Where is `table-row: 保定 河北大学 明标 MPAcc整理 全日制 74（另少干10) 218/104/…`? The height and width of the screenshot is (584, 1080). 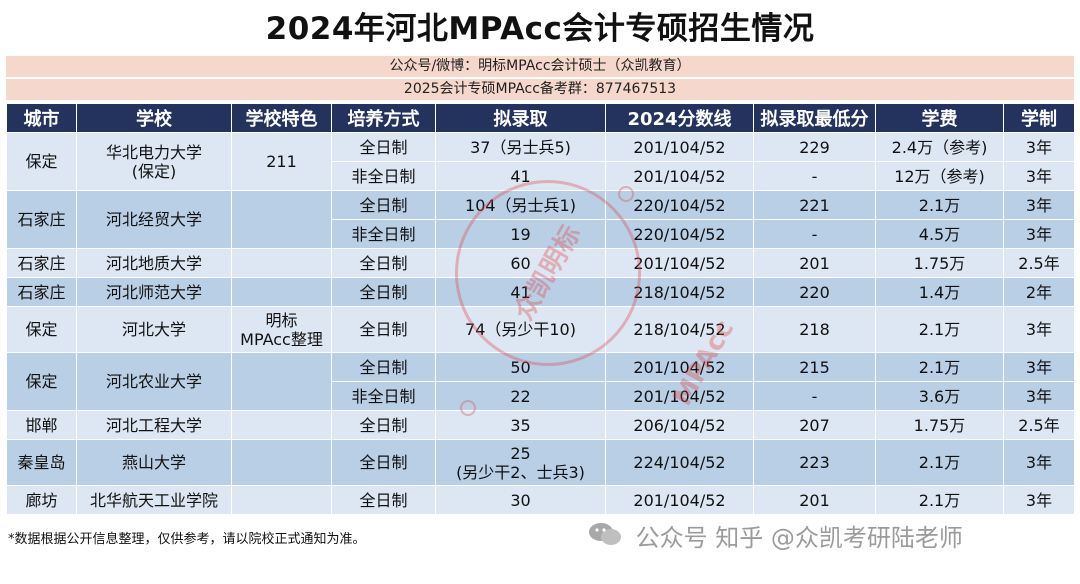 table-row: 保定 河北大学 明标 MPAcc整理 全日制 74（另少干10) 218/104/… is located at coordinates (540, 329).